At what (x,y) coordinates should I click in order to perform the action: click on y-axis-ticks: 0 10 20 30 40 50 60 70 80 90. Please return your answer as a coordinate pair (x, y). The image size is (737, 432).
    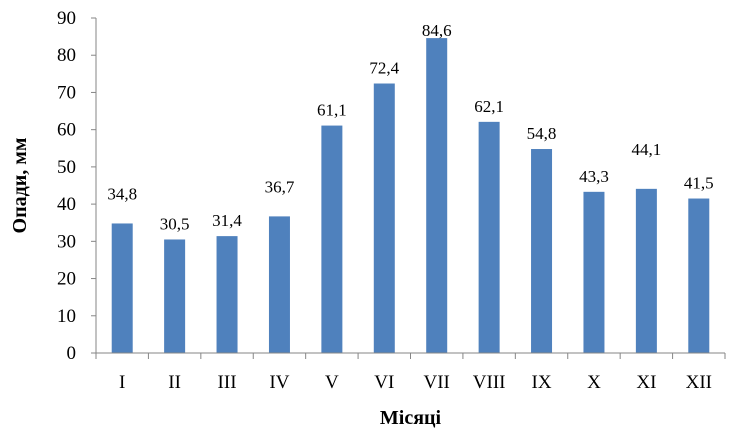
    Looking at the image, I should click on (76, 186).